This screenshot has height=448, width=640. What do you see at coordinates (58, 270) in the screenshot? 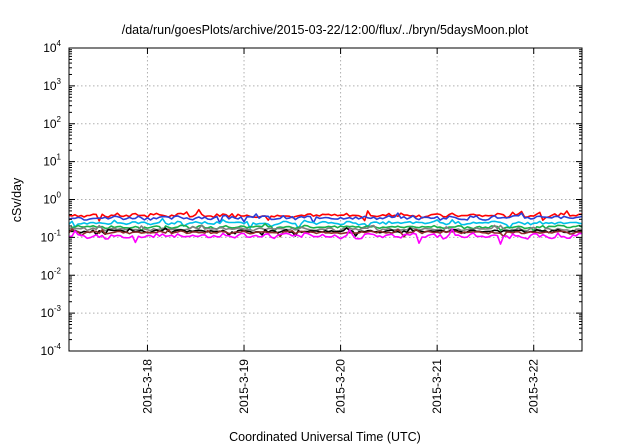
I see `y-tick-exponent: -2` at bounding box center [58, 270].